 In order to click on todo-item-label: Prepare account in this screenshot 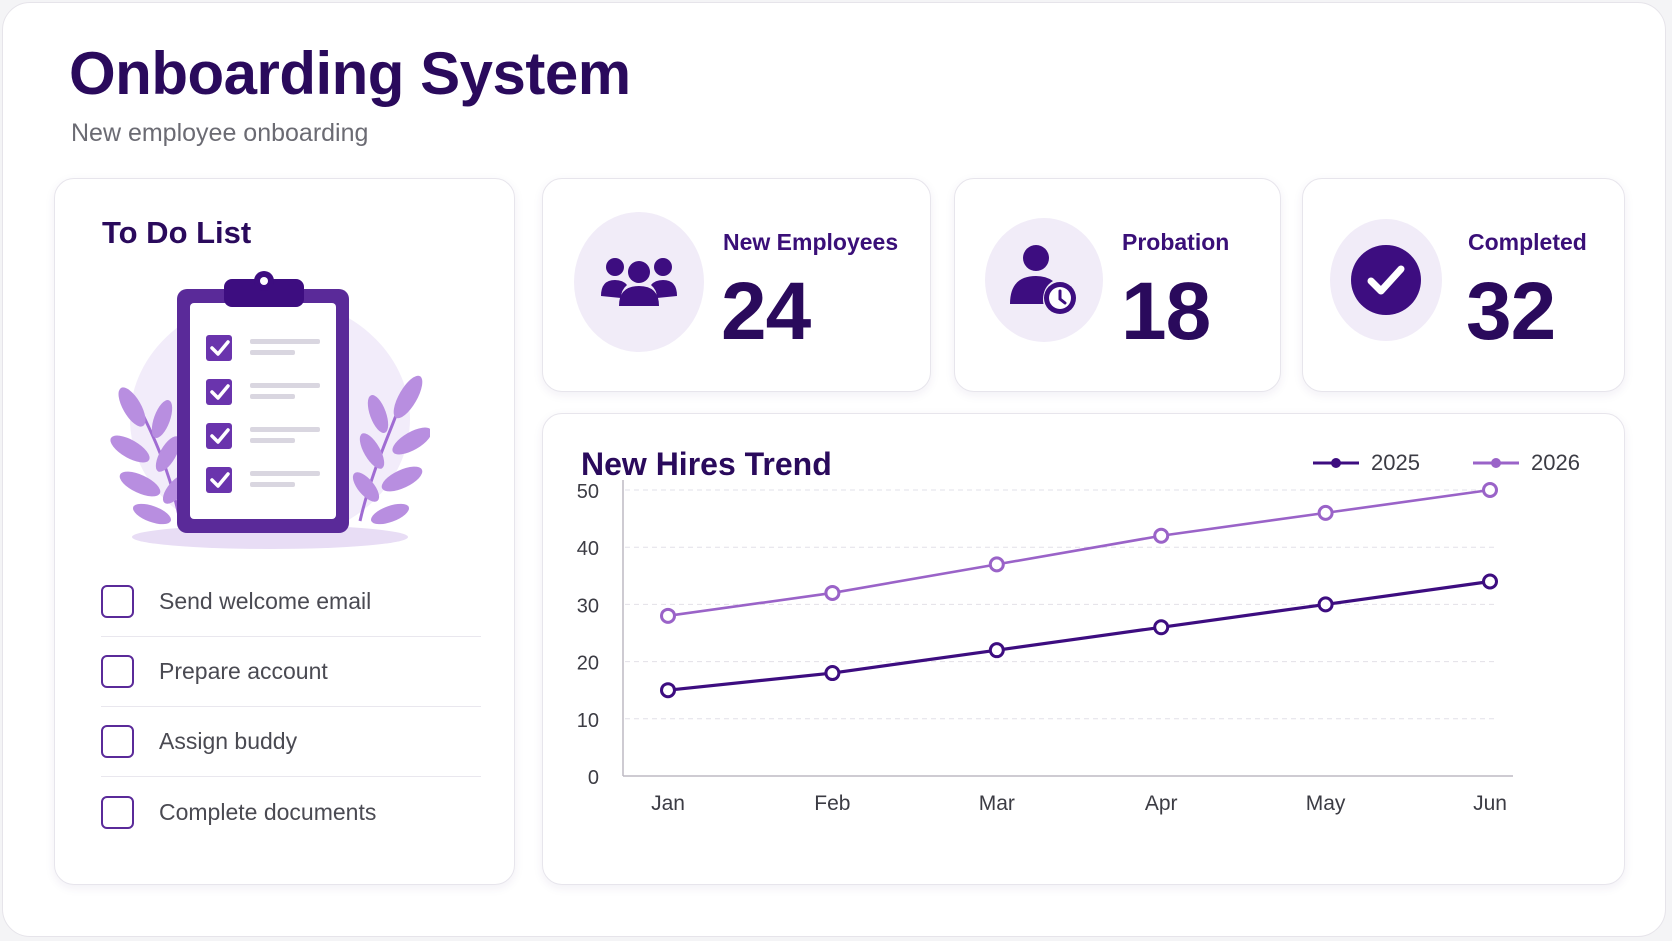, I will do `click(243, 671)`.